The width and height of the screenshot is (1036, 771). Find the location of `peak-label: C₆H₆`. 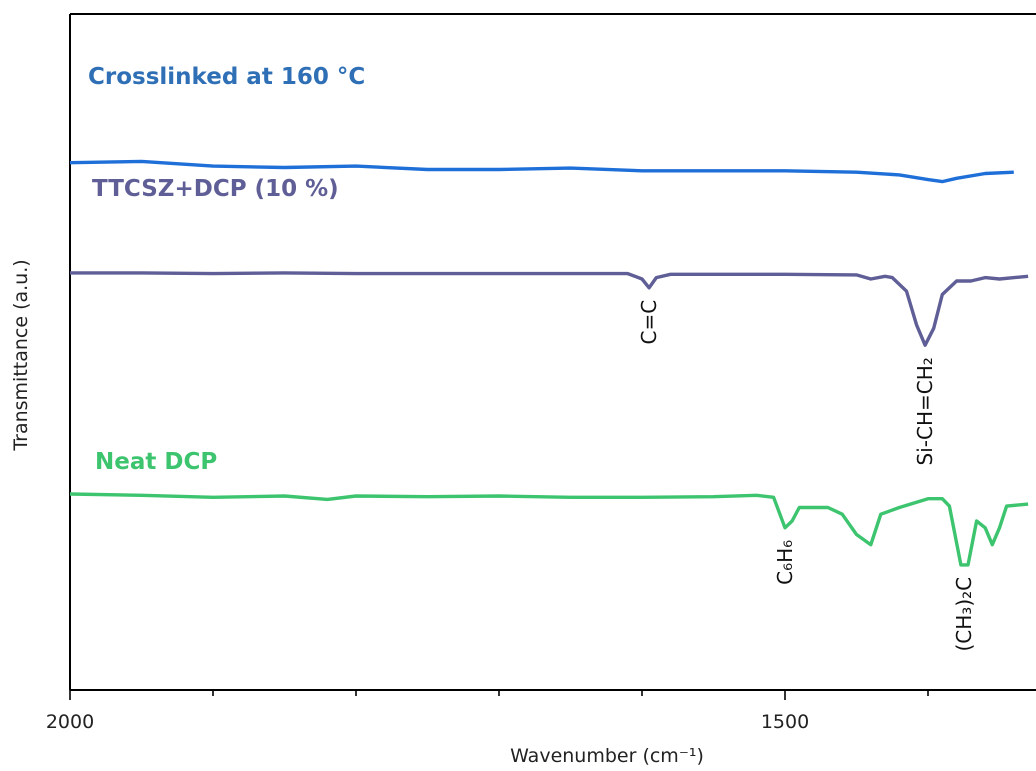

peak-label: C₆H₆ is located at coordinates (785, 562).